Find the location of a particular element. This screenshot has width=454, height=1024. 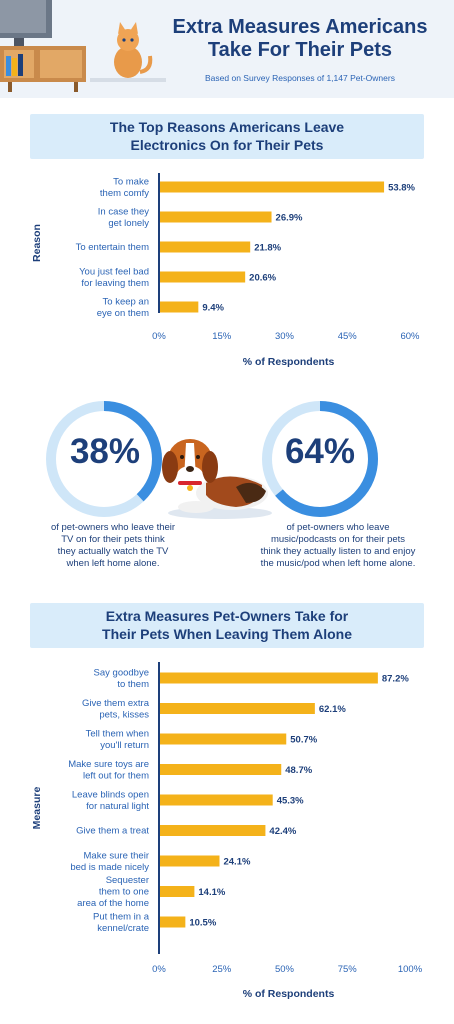

data-label: 9.4% is located at coordinates (213, 308).